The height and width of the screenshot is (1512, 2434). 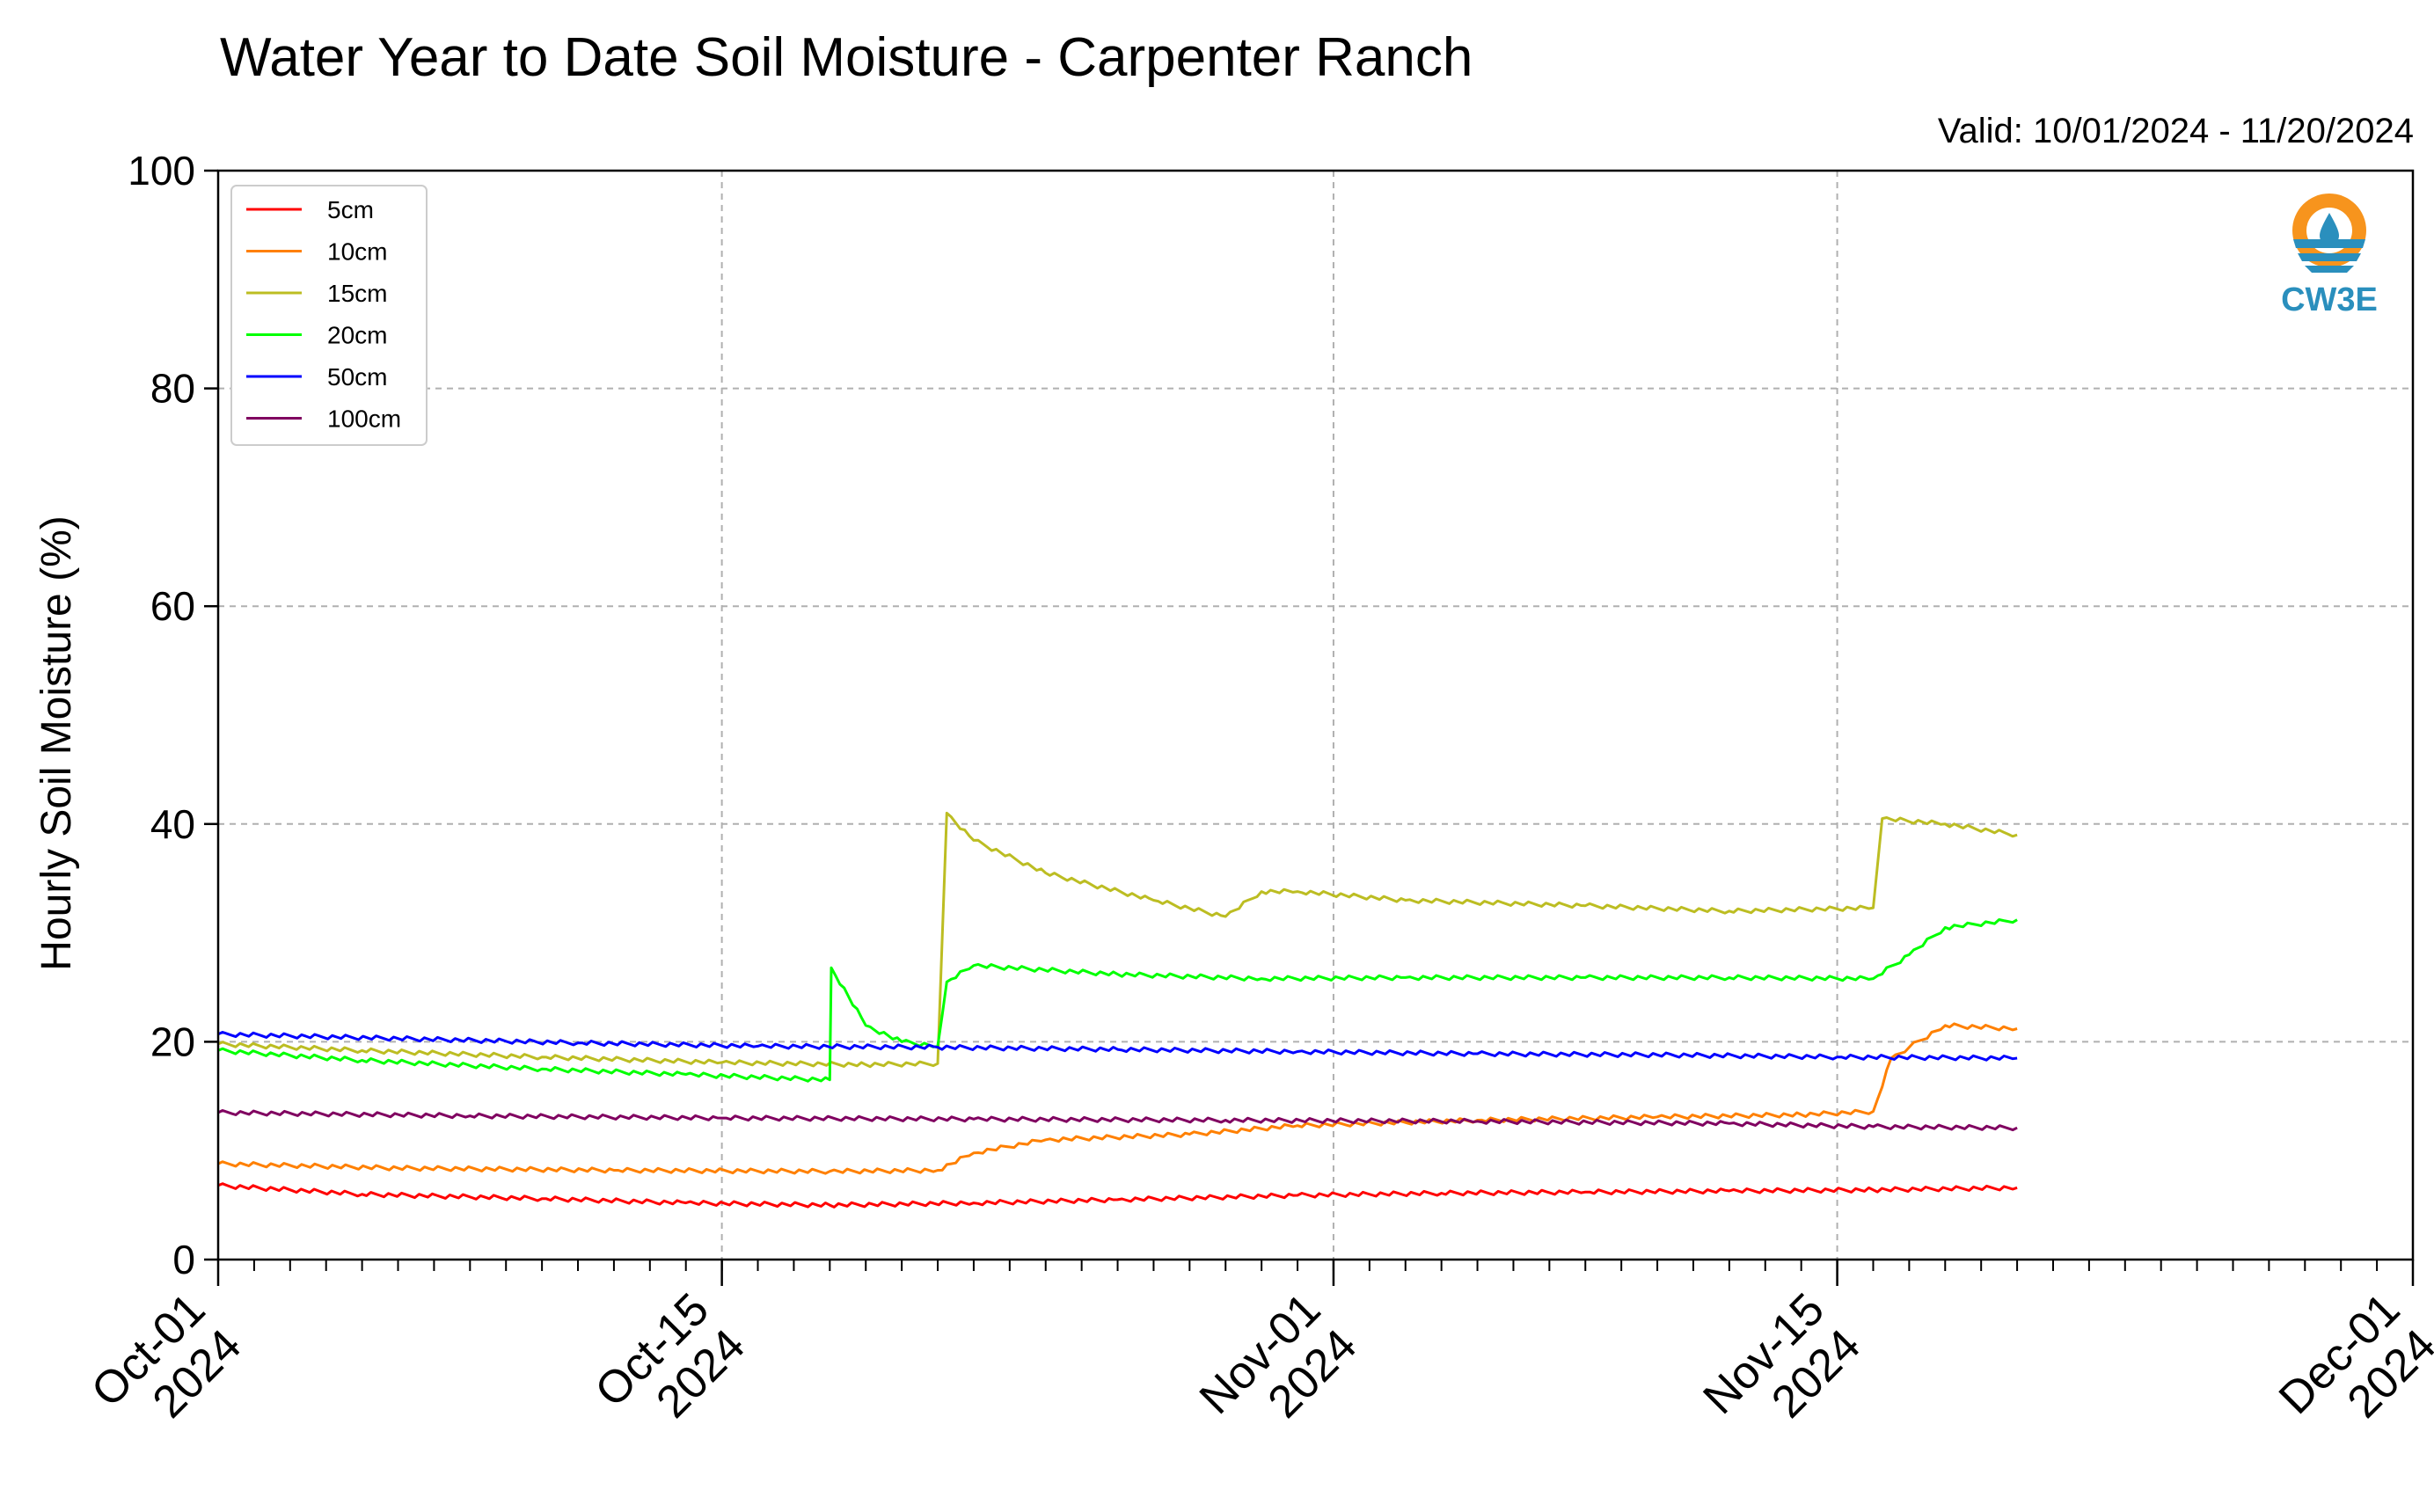 What do you see at coordinates (1117, 1098) in the screenshot?
I see `series-line-10cm` at bounding box center [1117, 1098].